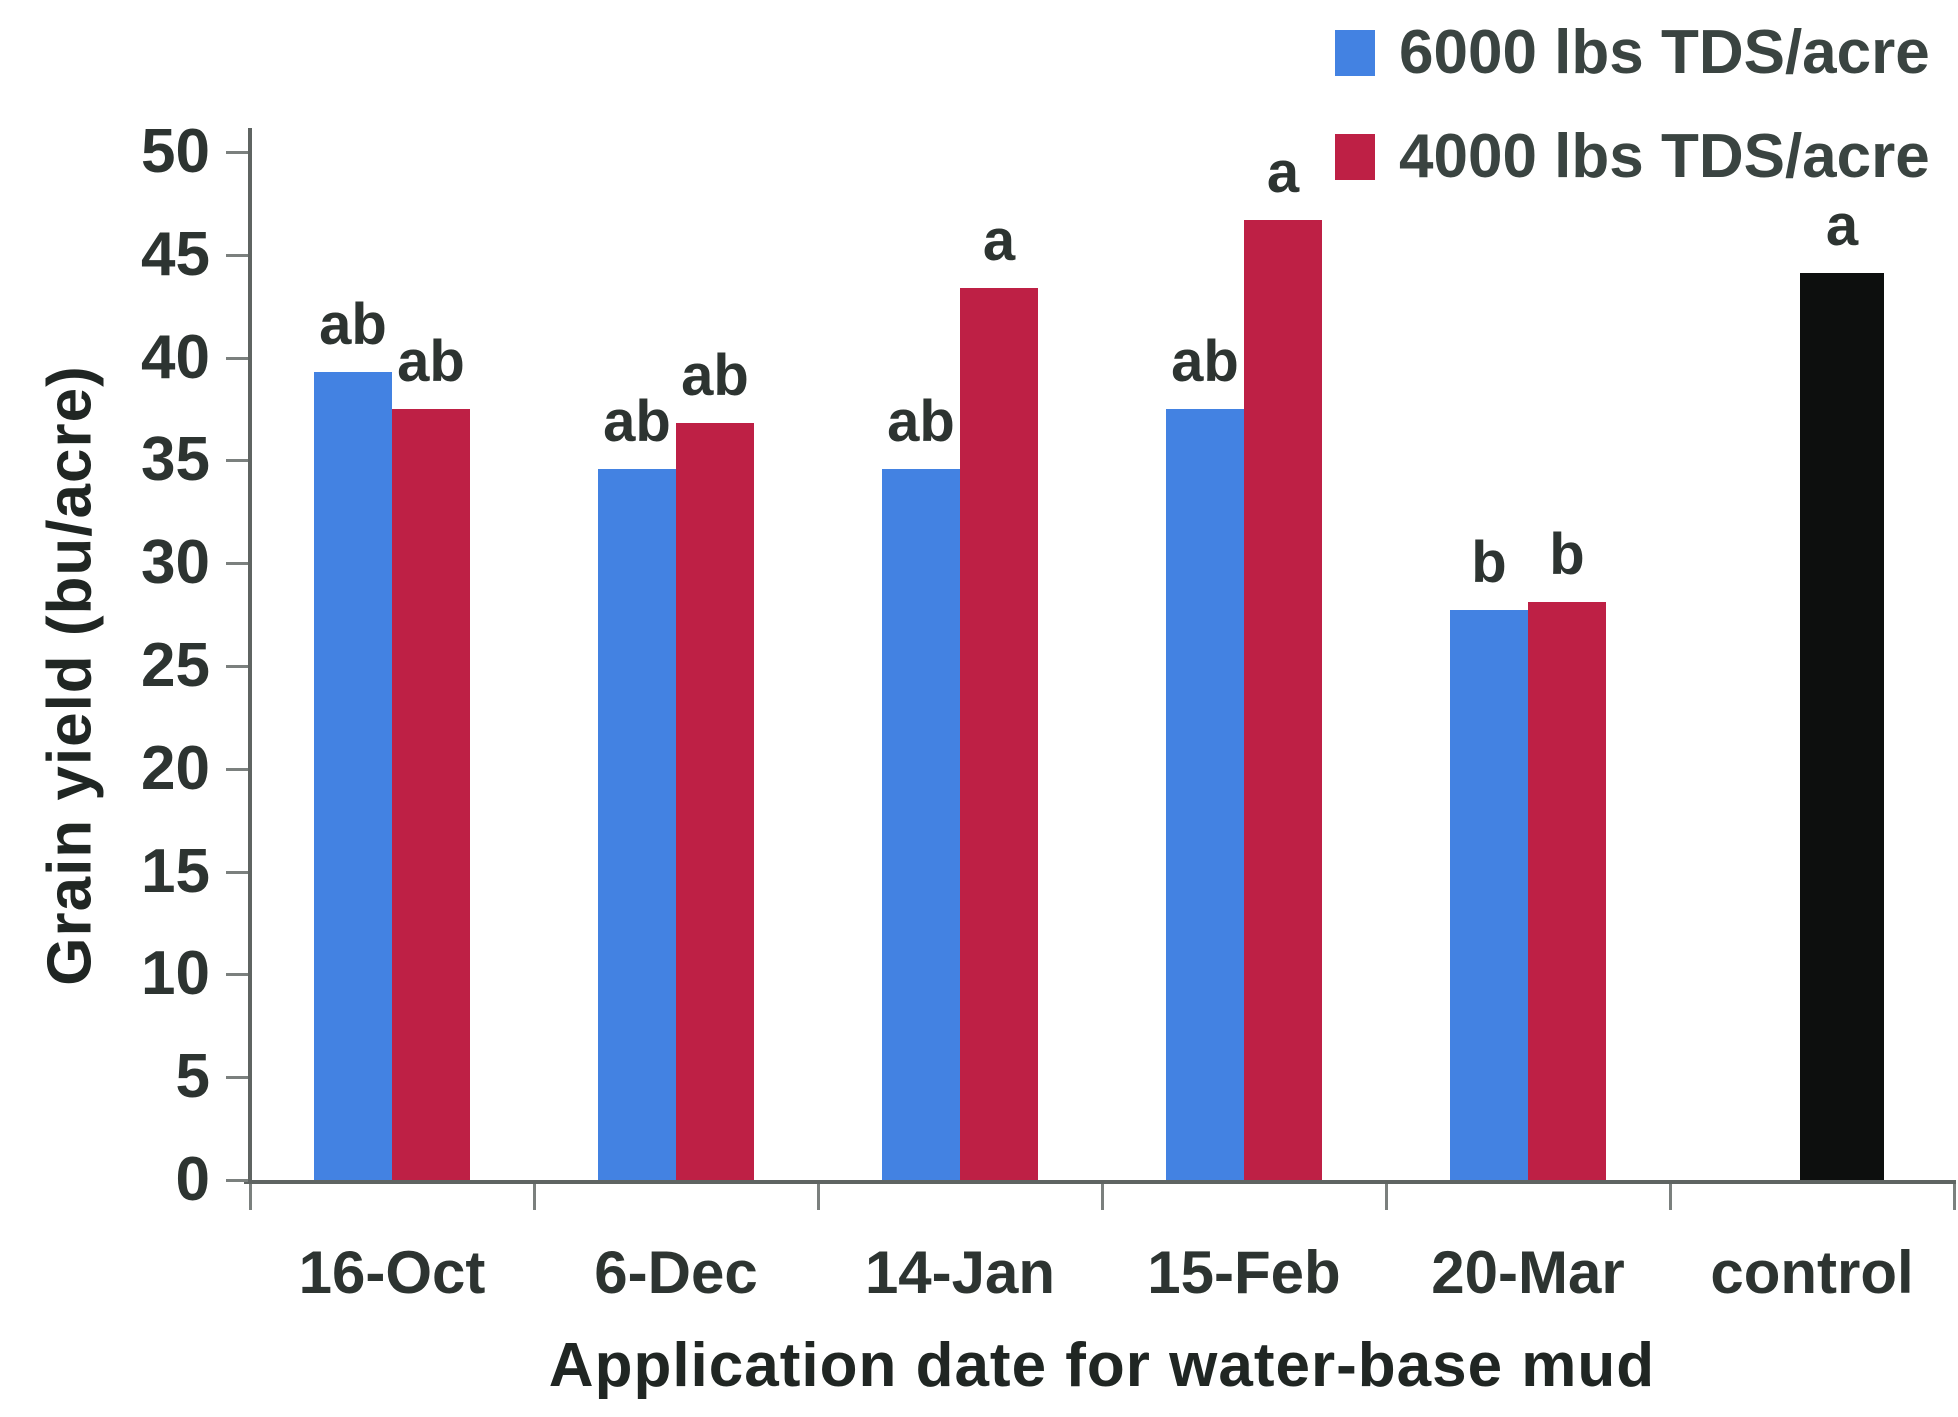 This screenshot has height=1417, width=1958. Describe the element at coordinates (1100, 1182) in the screenshot. I see `x-axis-line` at that location.